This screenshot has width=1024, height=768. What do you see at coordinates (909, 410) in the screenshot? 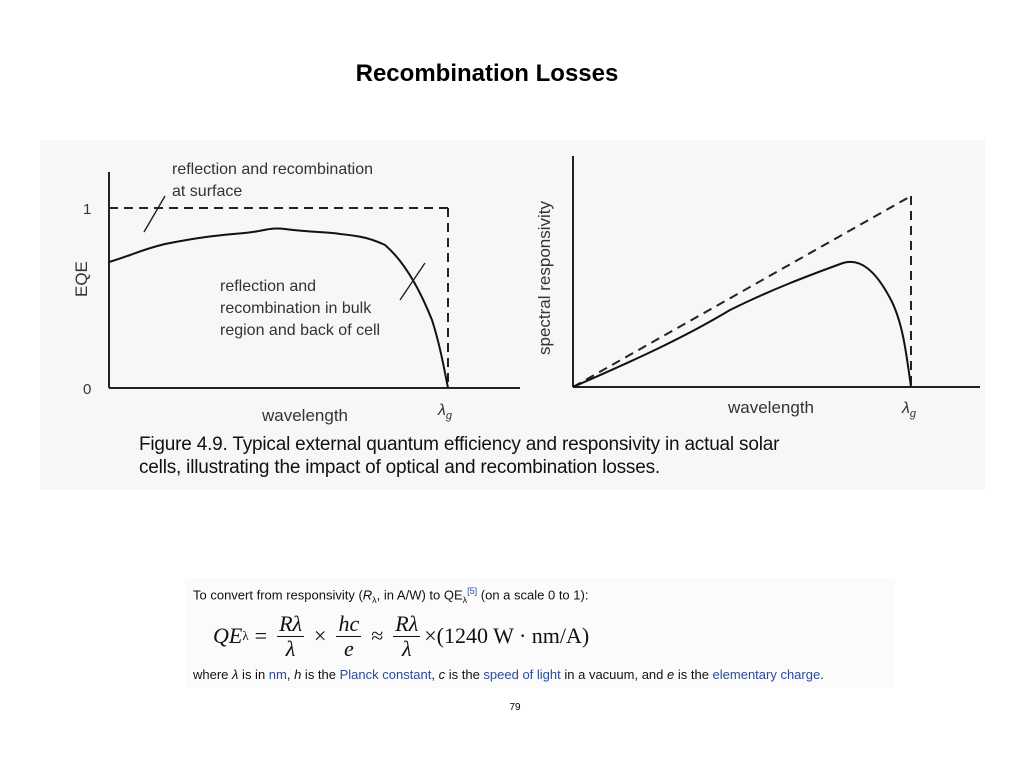
I see `resp-lambda-g: λg` at bounding box center [909, 410].